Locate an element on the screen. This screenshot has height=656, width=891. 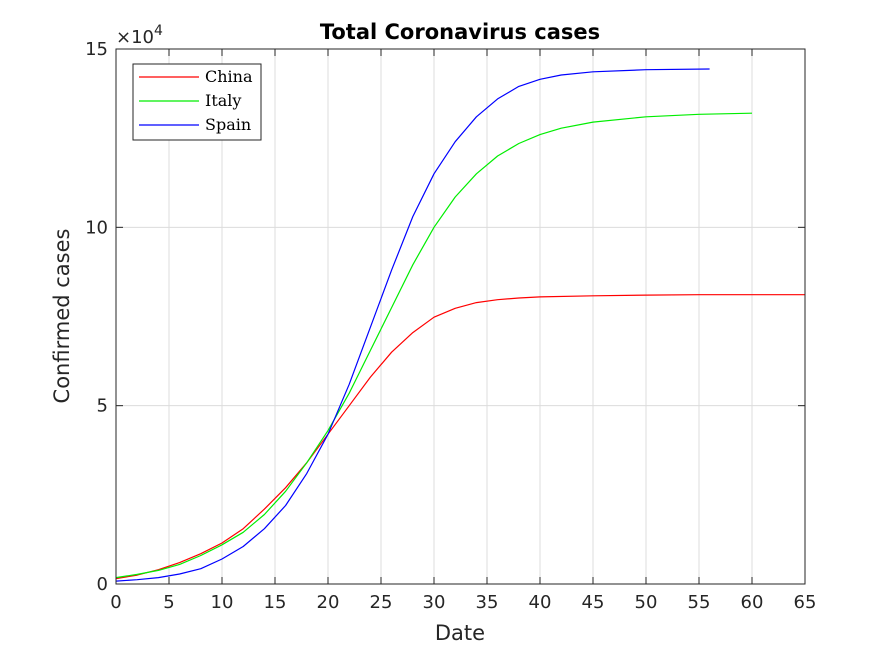
chart-title: Total Coronavirus cases is located at coordinates (460, 32).